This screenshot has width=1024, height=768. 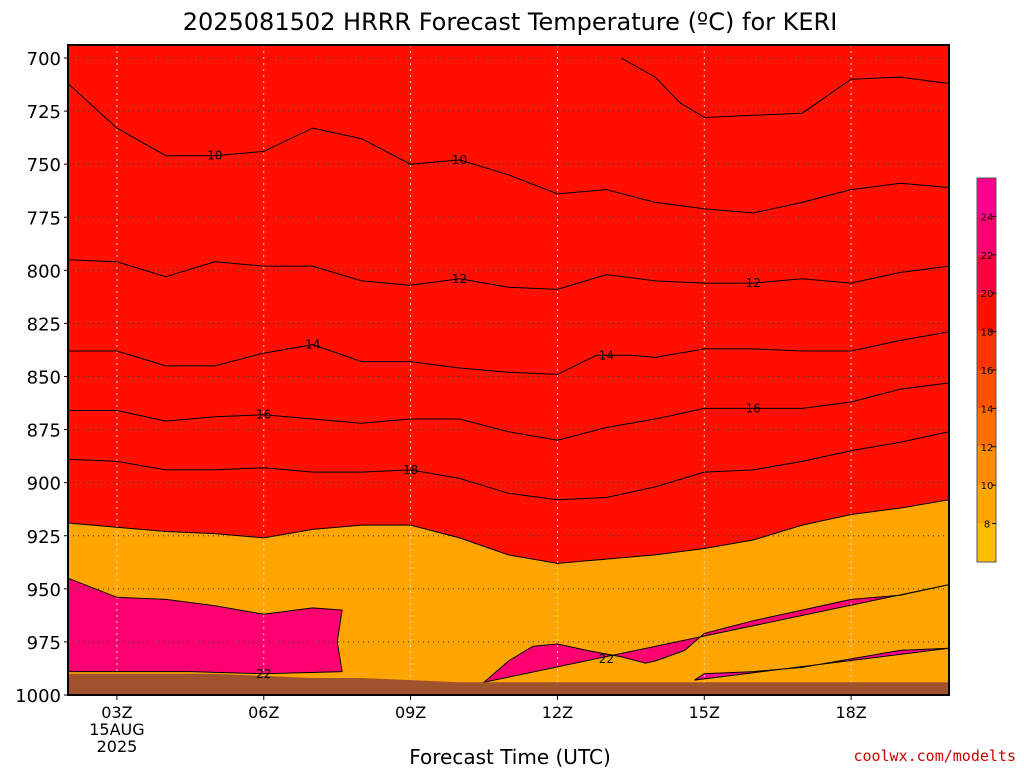 I want to click on y-tick-label: 775, so click(x=44, y=218).